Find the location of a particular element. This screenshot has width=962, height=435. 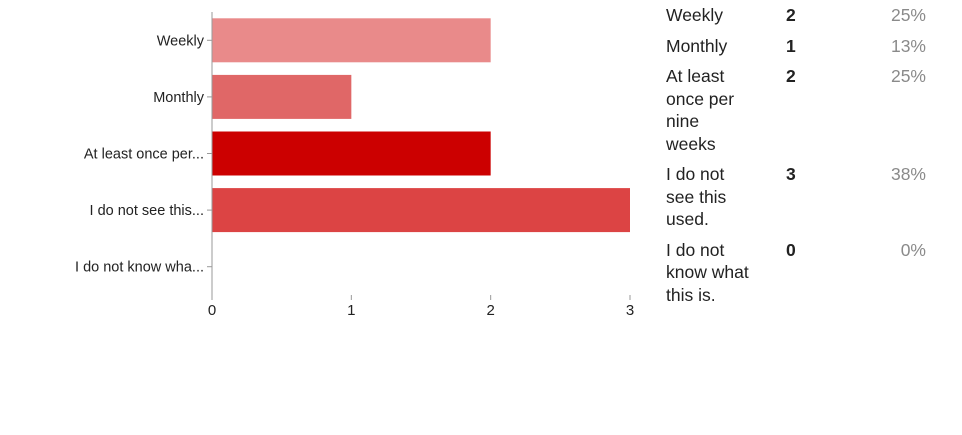

row-label: At least once per nine weeks is located at coordinates (700, 110).